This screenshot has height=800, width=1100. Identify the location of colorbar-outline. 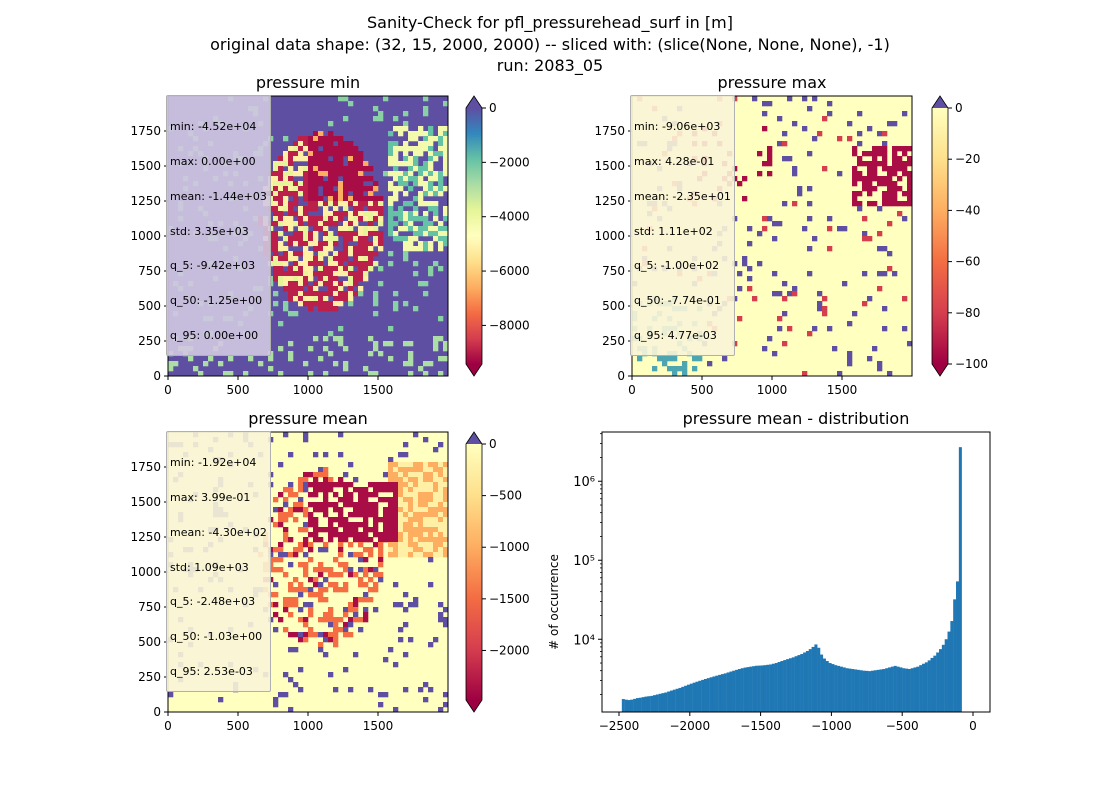
(474, 236).